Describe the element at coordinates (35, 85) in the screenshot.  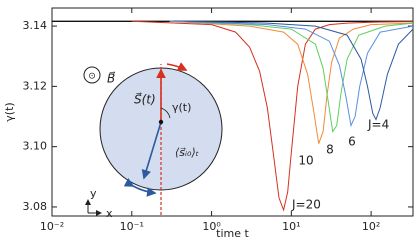
I see `y-tick-label: 3.12` at that location.